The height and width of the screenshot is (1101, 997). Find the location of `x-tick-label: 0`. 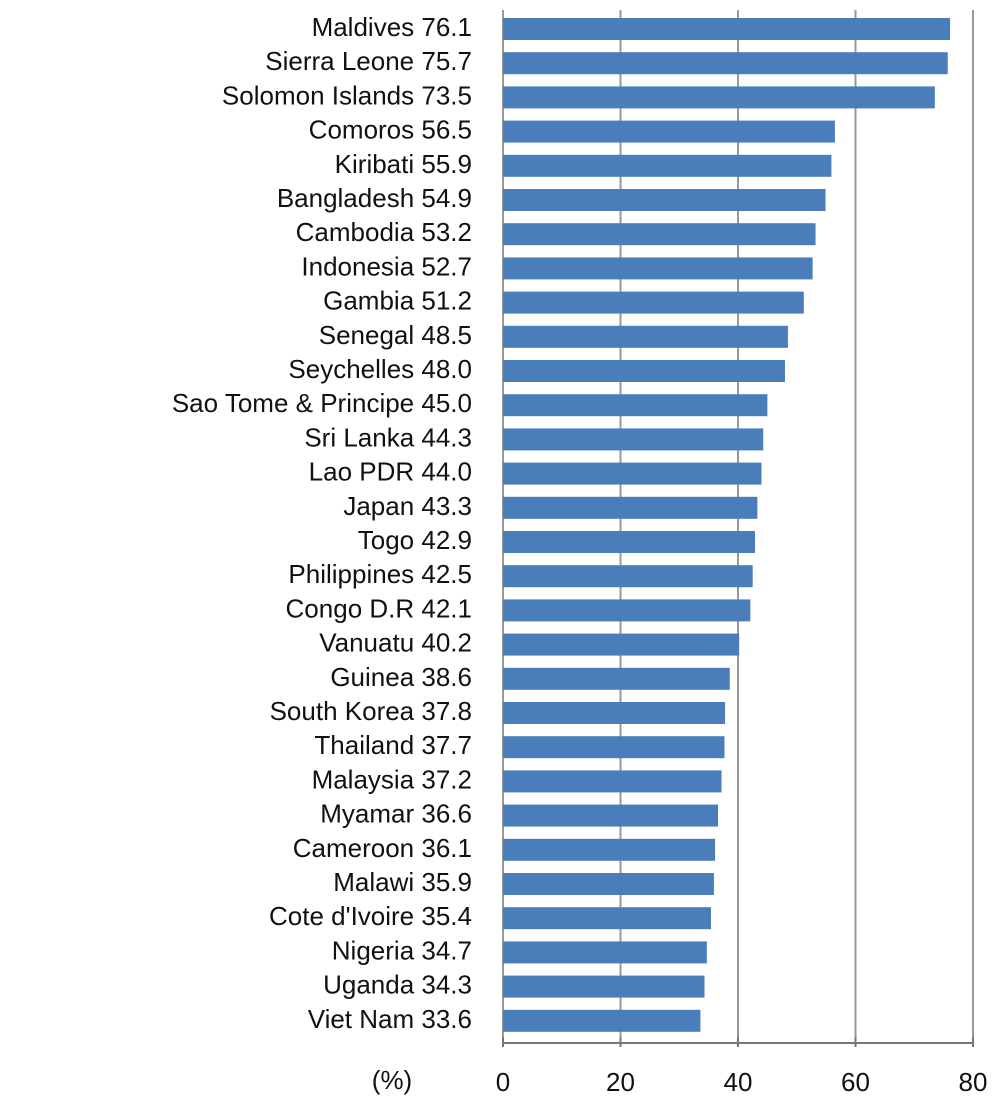

x-tick-label: 0 is located at coordinates (503, 1082).